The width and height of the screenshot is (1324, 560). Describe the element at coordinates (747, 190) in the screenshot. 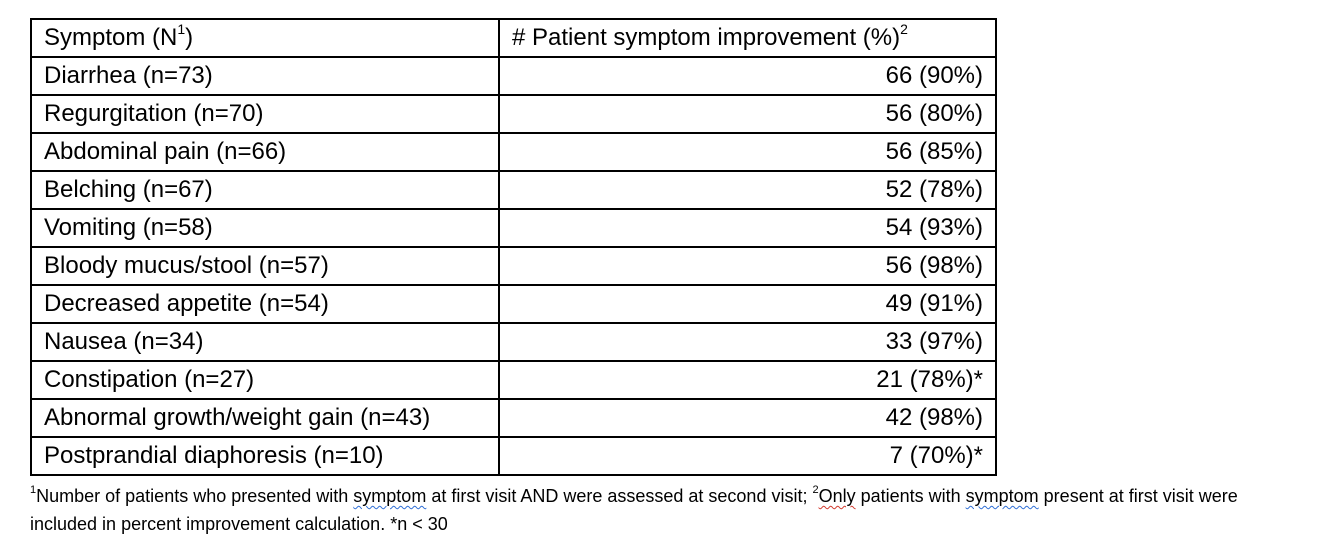

I see `improvement-cell: 52 (78%)` at that location.